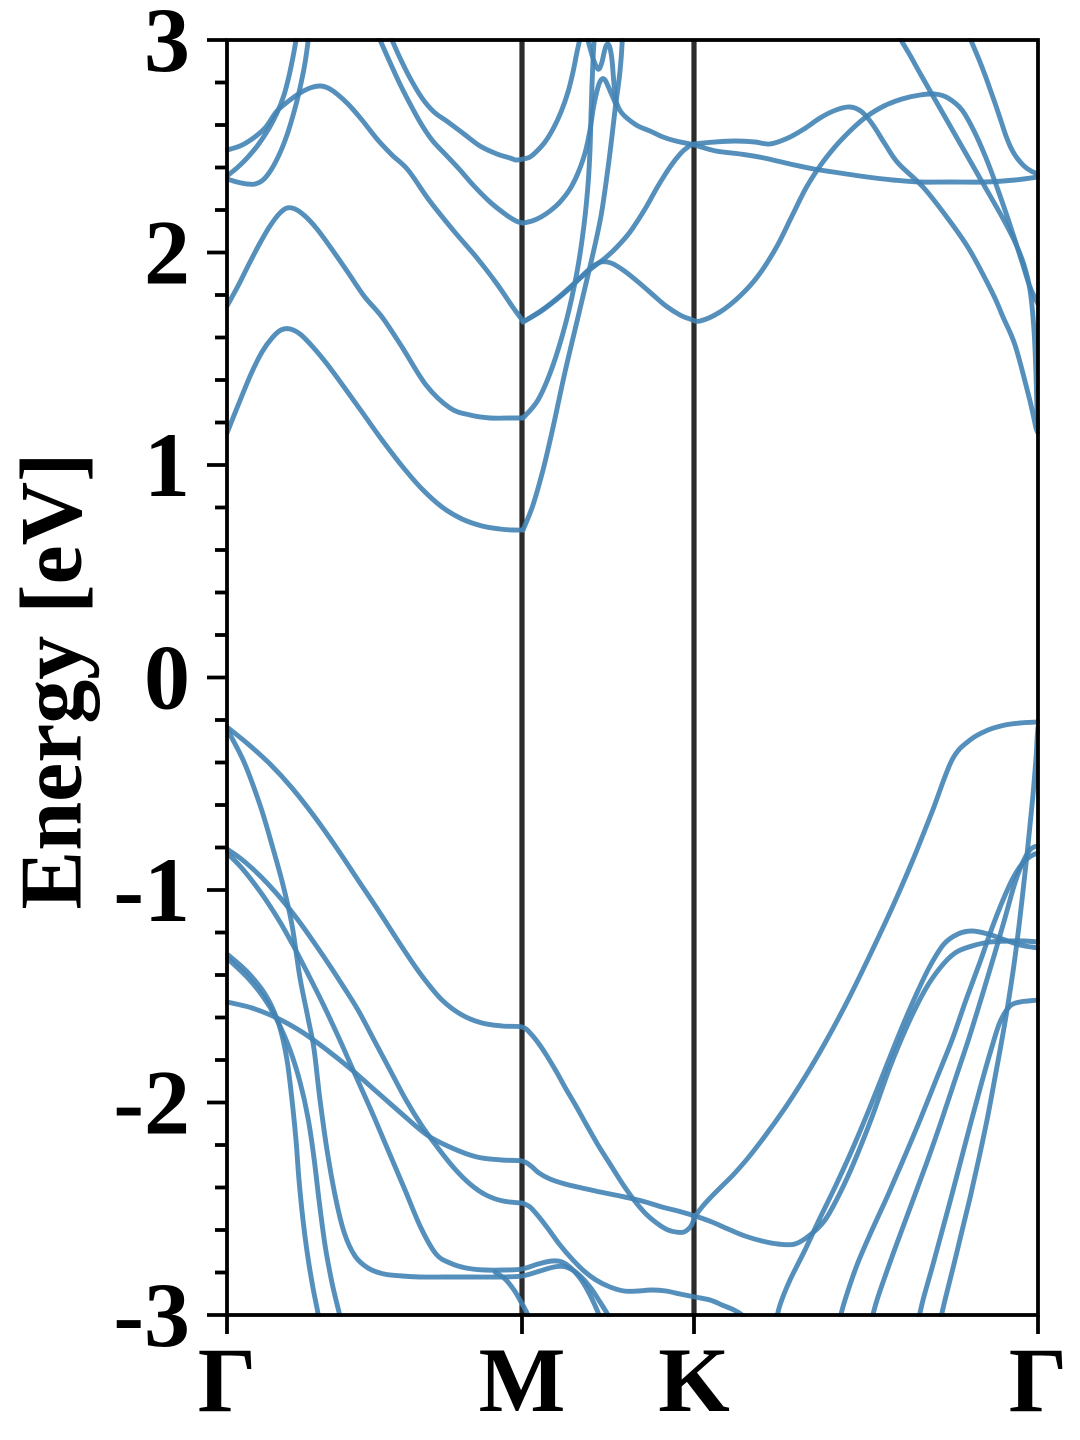  Describe the element at coordinates (167, 678) in the screenshot. I see `svg-text: 0` at that location.